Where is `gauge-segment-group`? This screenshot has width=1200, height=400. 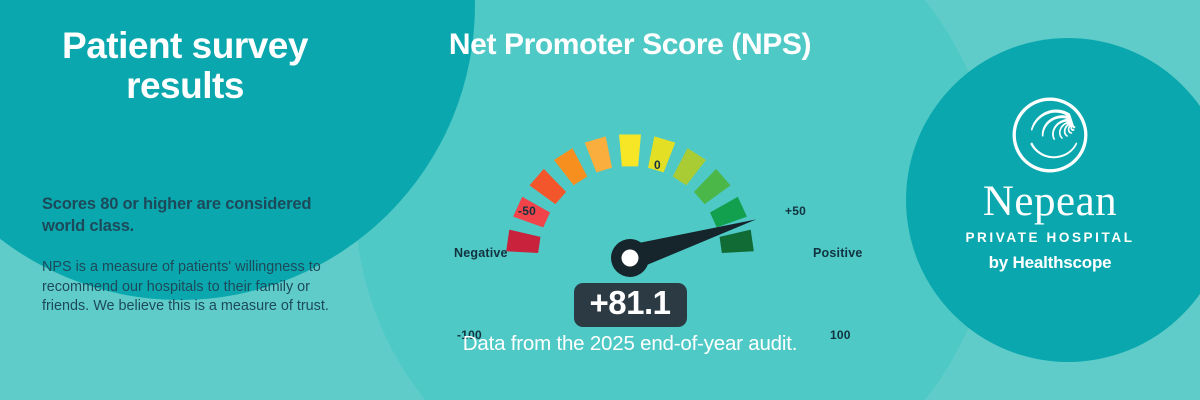
gauge-segment-group is located at coordinates (630, 194).